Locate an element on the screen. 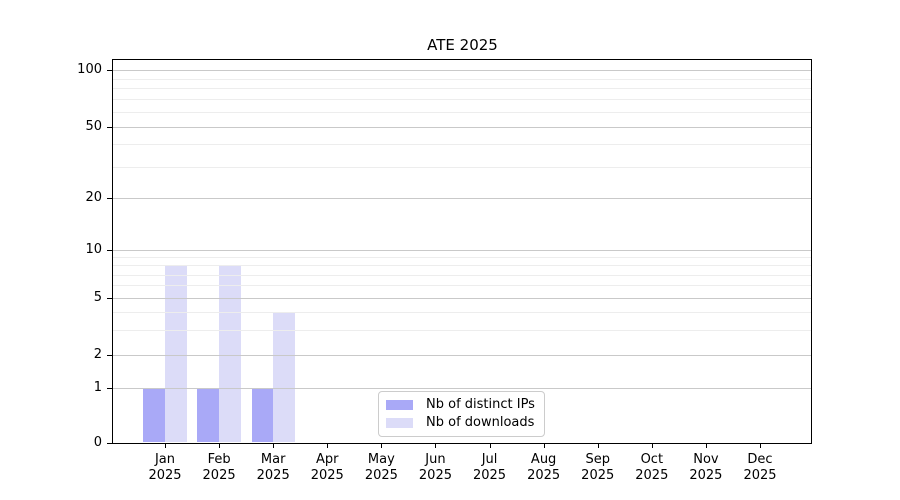 Image resolution: width=900 pixels, height=500 pixels. x-tick-label: Aug 2025 is located at coordinates (544, 467).